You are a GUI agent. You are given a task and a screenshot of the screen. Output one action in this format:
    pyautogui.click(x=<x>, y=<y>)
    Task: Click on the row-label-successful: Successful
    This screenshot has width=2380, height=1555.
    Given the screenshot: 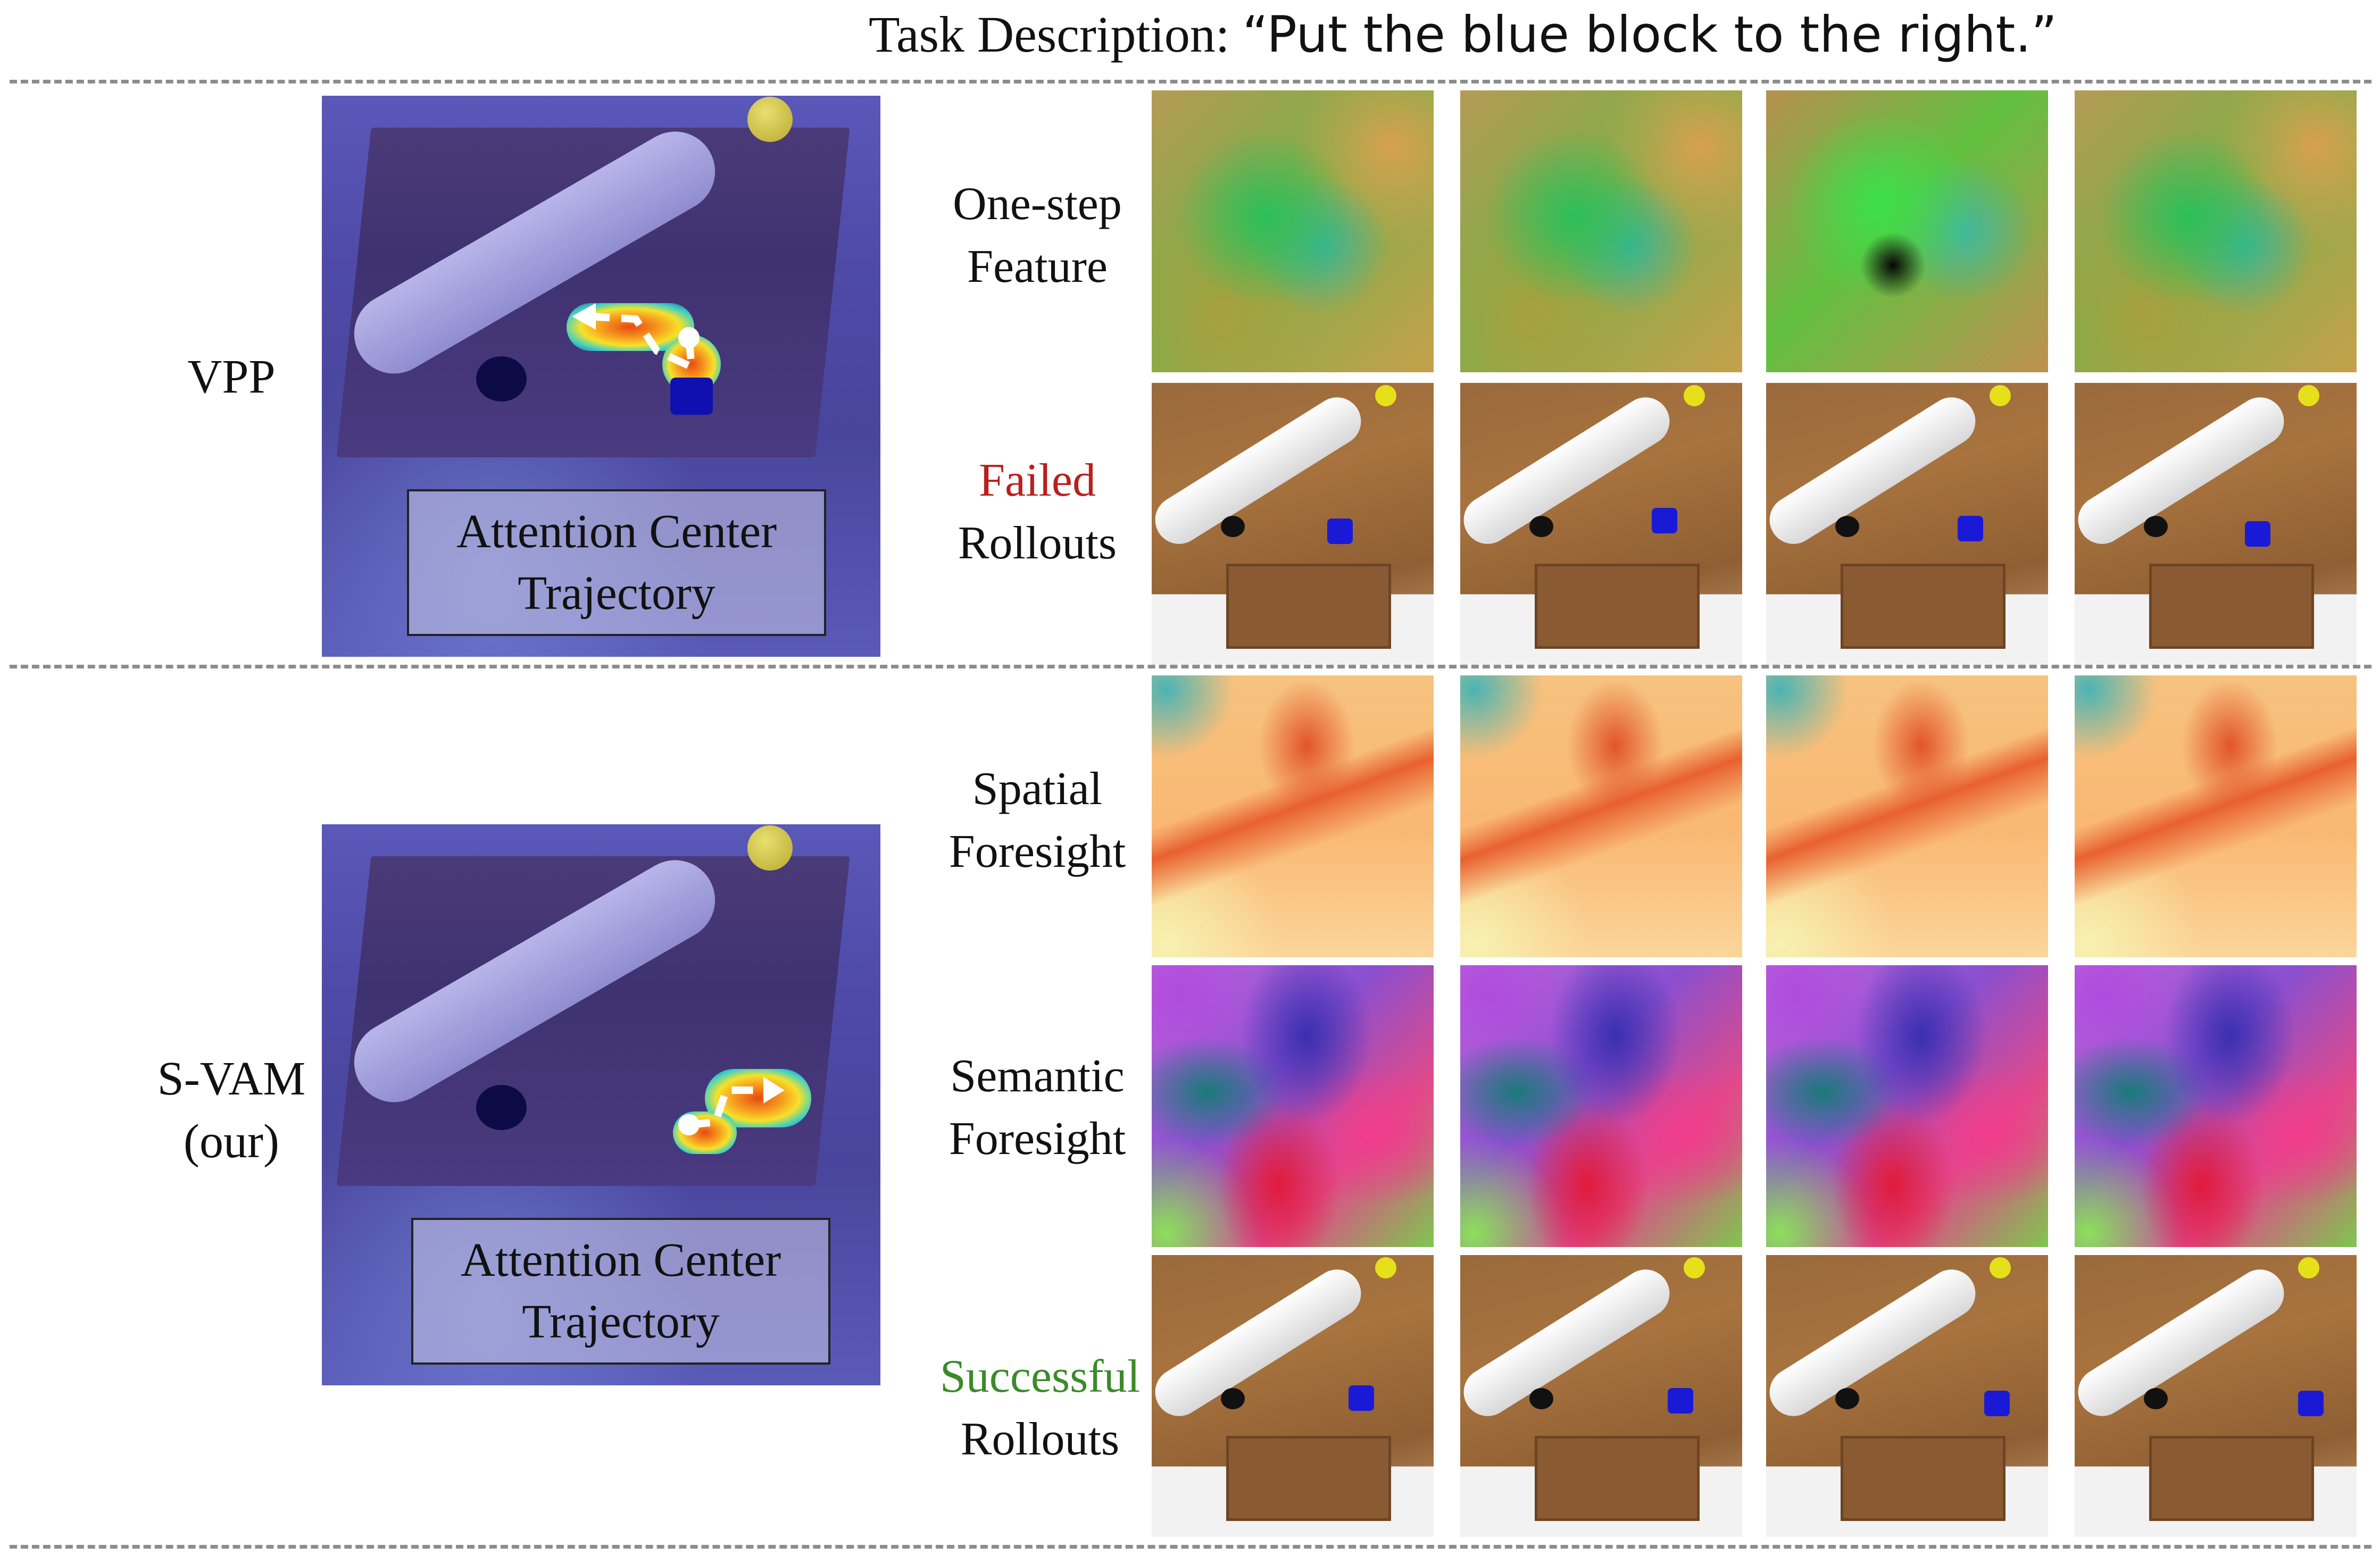 What is the action you would take?
    pyautogui.click(x=1040, y=1376)
    